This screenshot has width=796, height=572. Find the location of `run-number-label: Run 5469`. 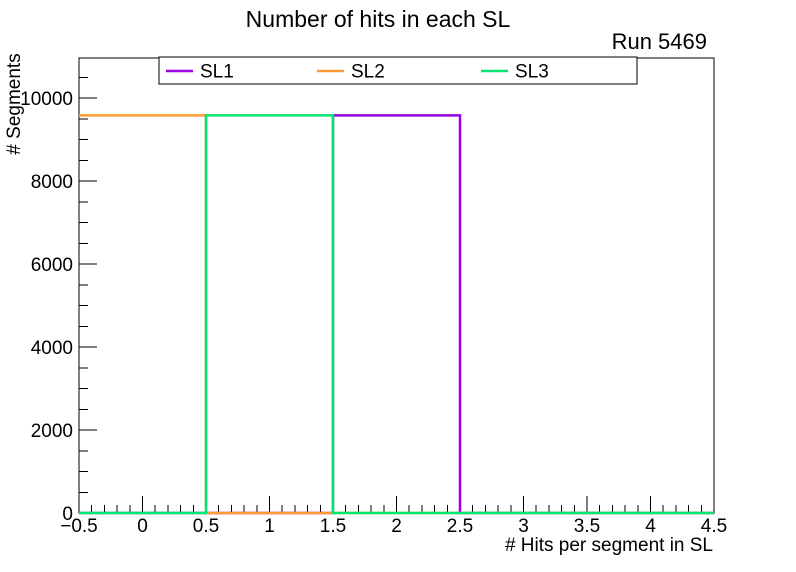

run-number-label: Run 5469 is located at coordinates (659, 41).